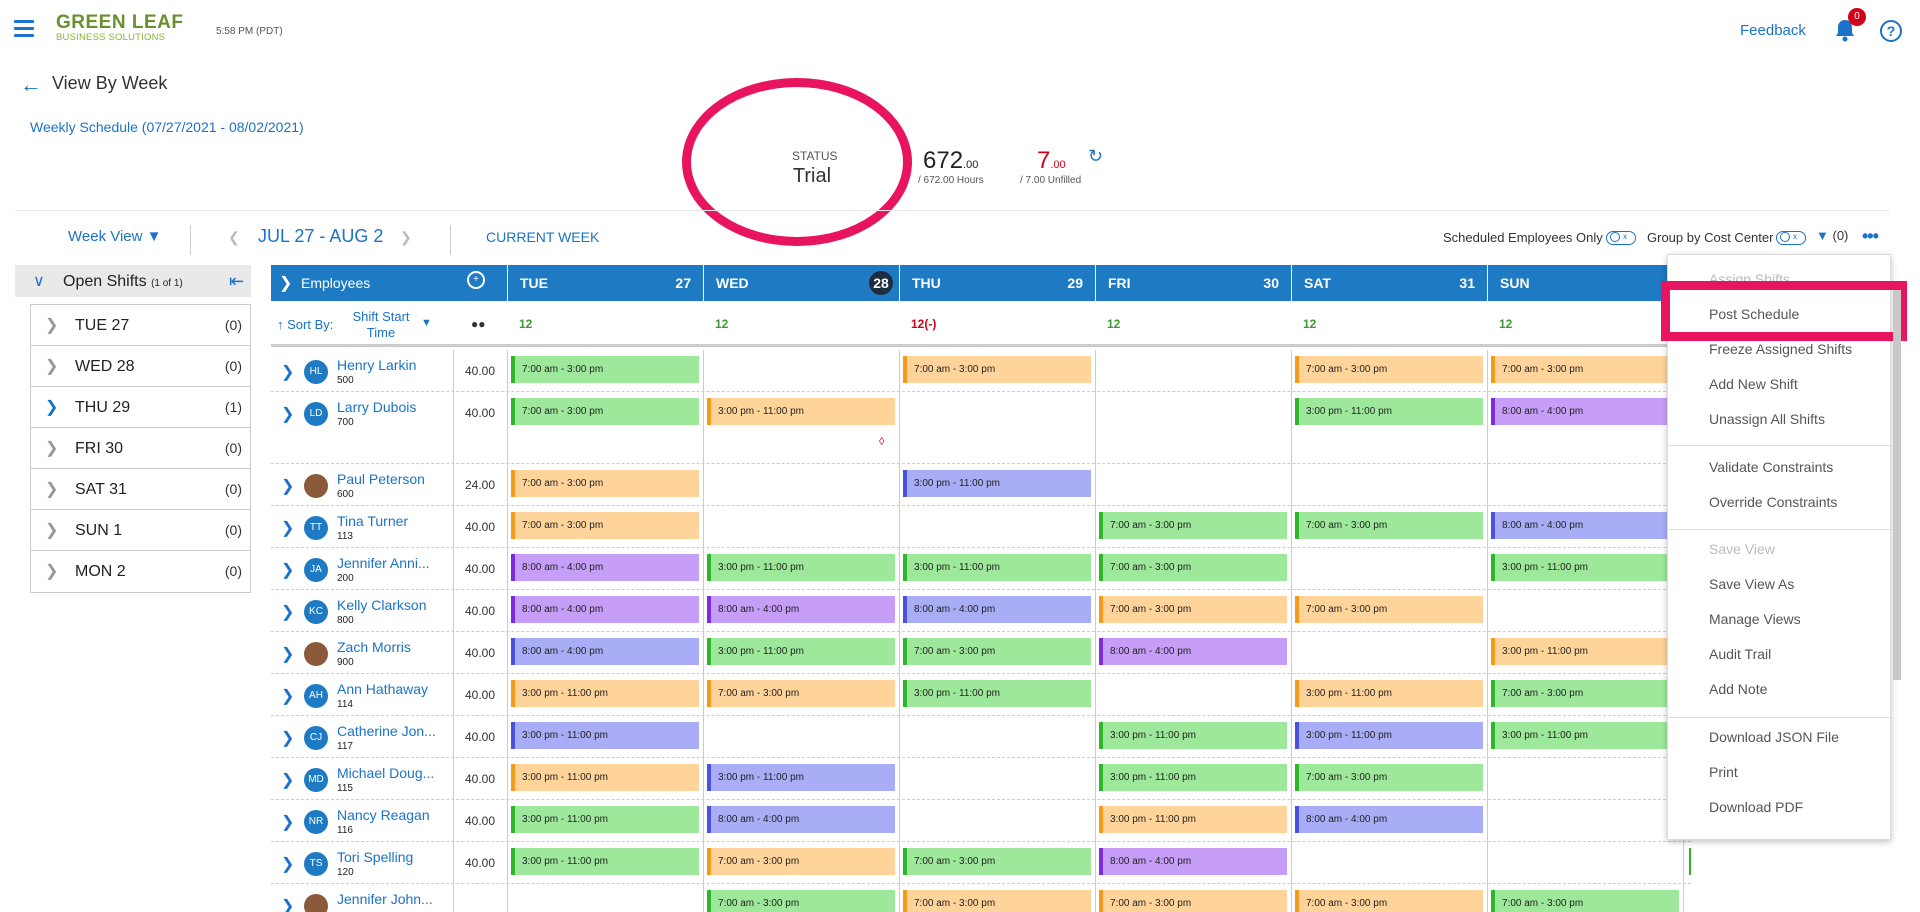 The image size is (1920, 912). I want to click on menu-item: Manage Views, so click(1755, 619).